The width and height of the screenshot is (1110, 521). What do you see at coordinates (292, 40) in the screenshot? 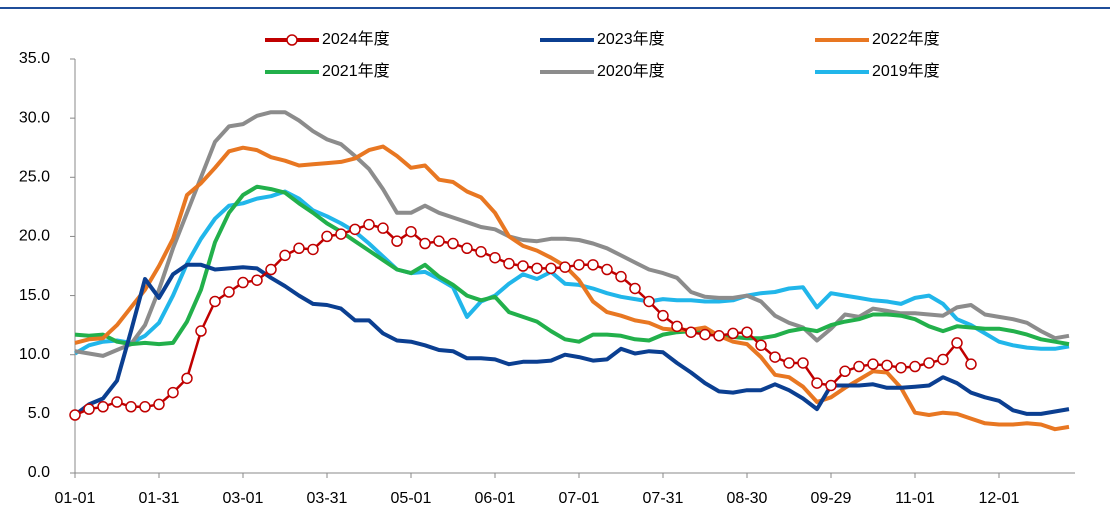
I see `legend-marker` at bounding box center [292, 40].